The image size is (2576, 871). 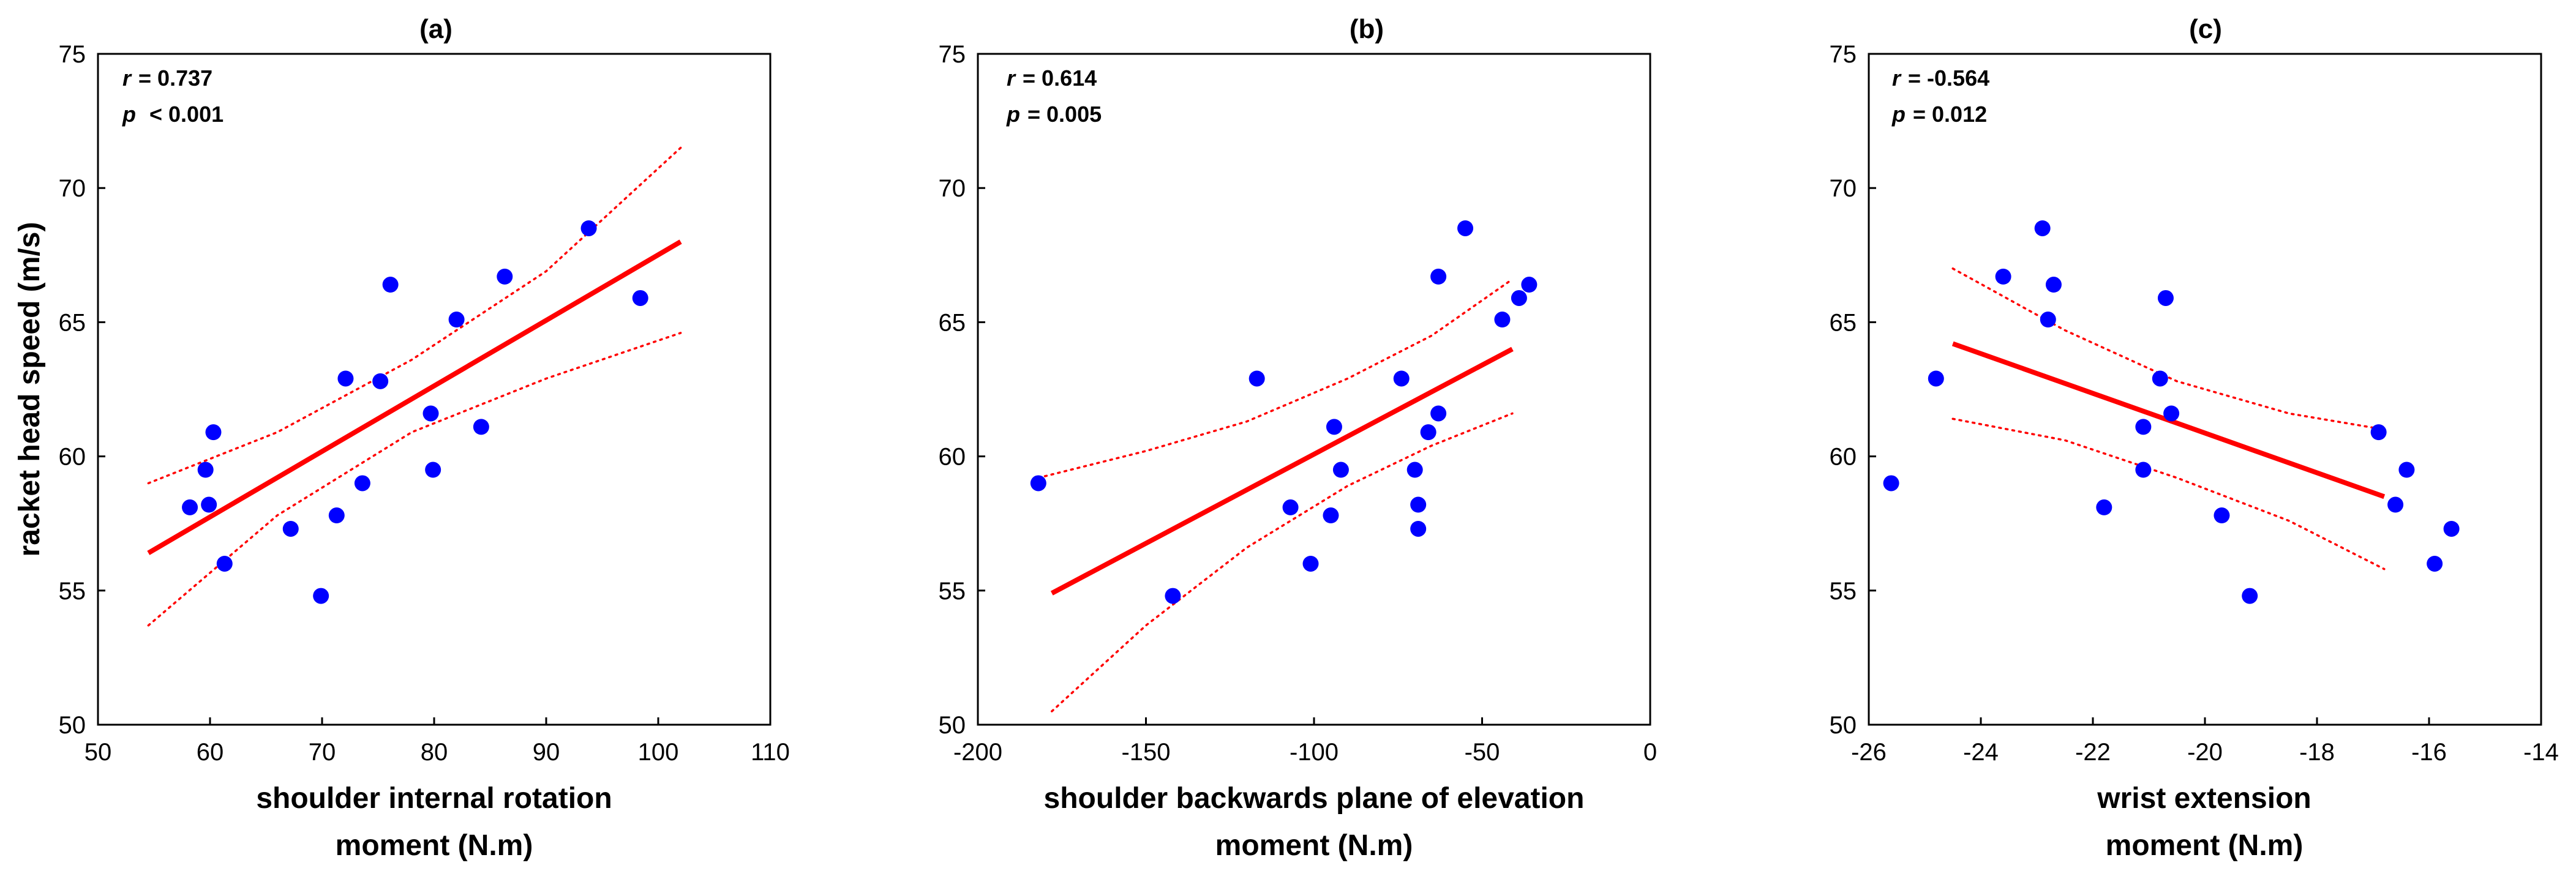 I want to click on panel-a-p-stat: p < 0.001, so click(x=172, y=114).